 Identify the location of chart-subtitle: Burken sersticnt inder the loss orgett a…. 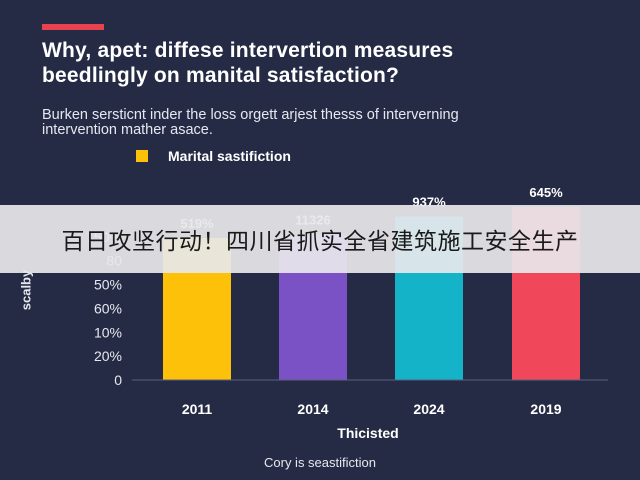
(322, 123).